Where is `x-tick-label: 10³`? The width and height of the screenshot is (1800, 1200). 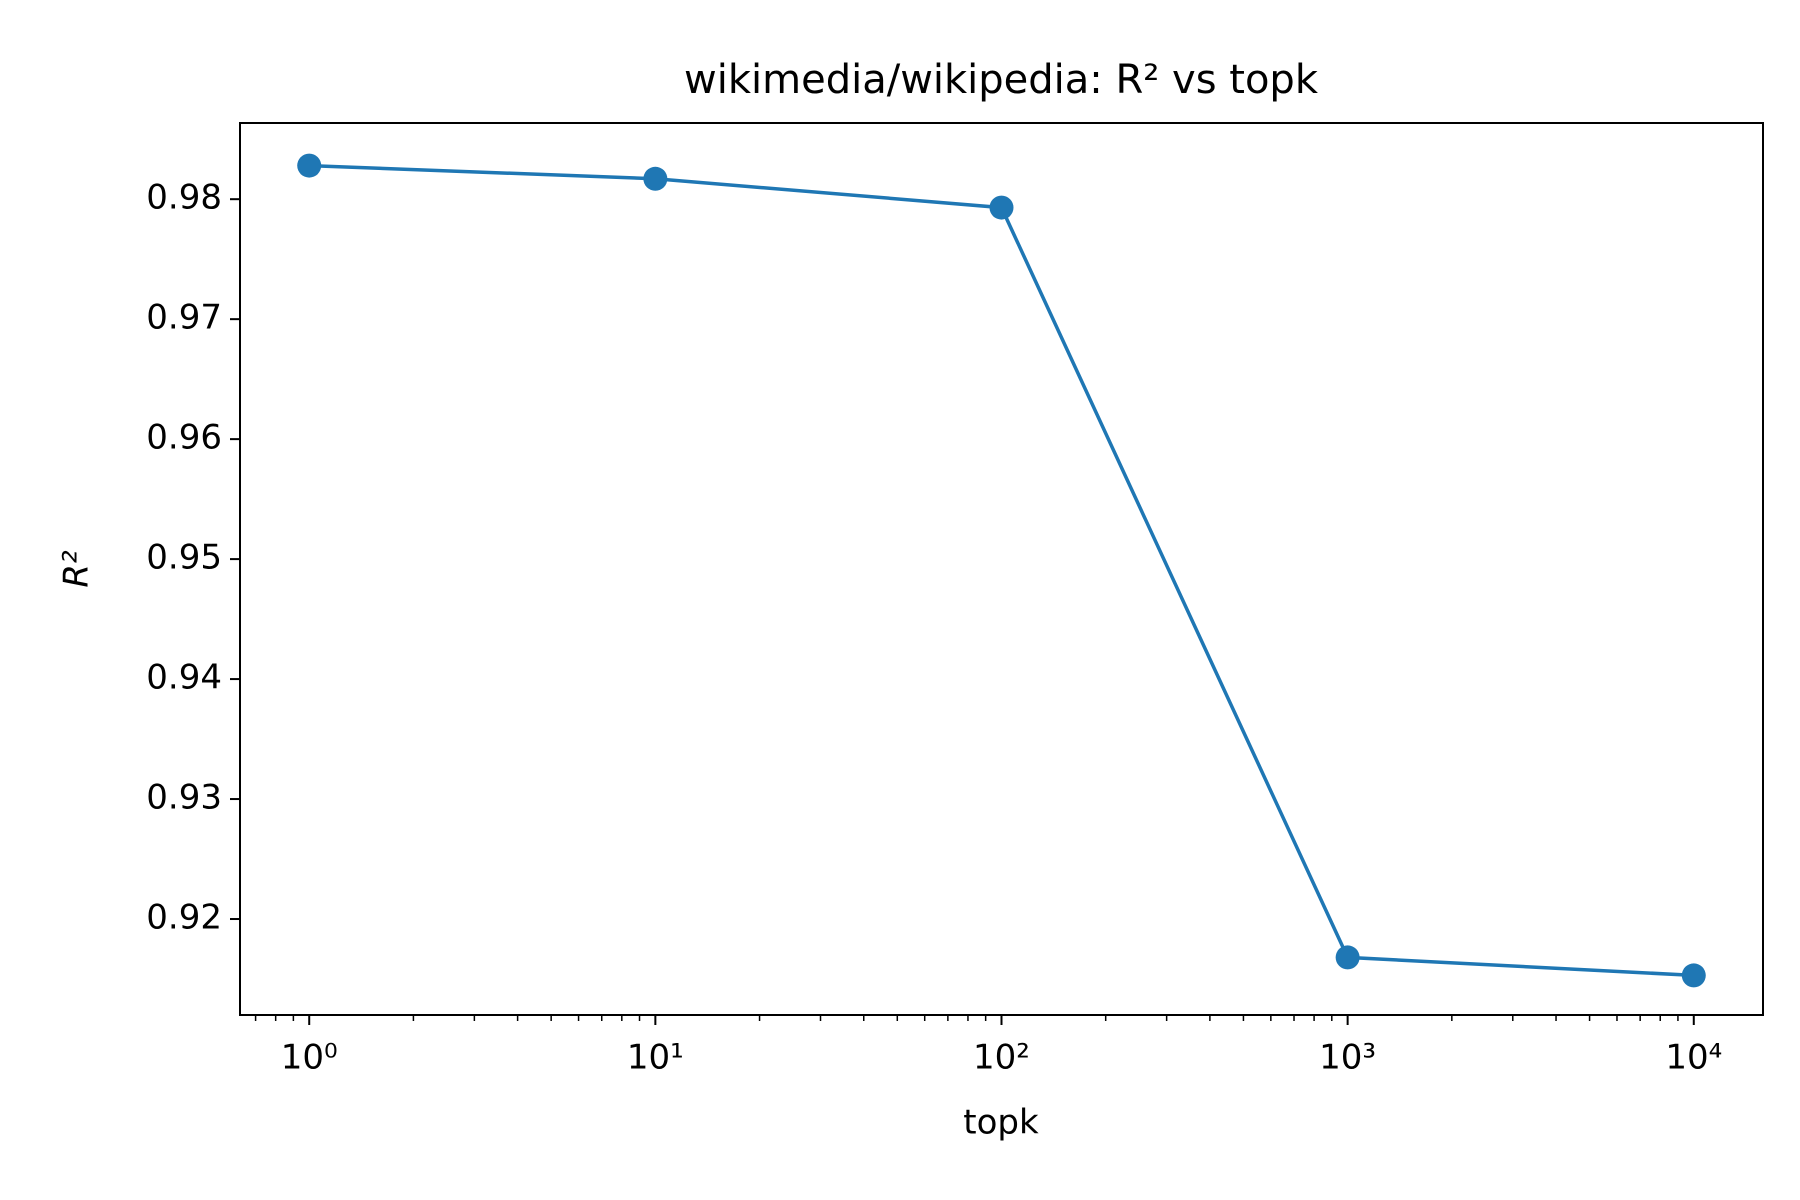 x-tick-label: 10³ is located at coordinates (1347, 1058).